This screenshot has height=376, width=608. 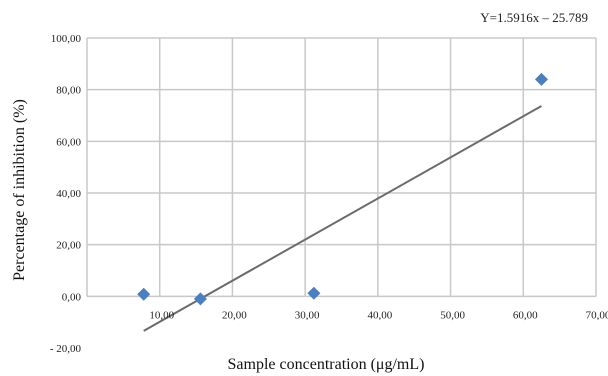 I want to click on x-tick-label: 10,00, so click(x=161, y=315).